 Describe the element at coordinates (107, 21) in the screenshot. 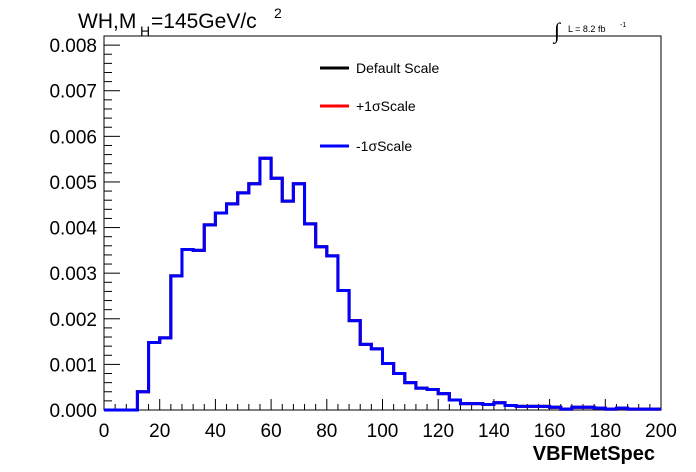

I see `title-prefix: WH,M` at that location.